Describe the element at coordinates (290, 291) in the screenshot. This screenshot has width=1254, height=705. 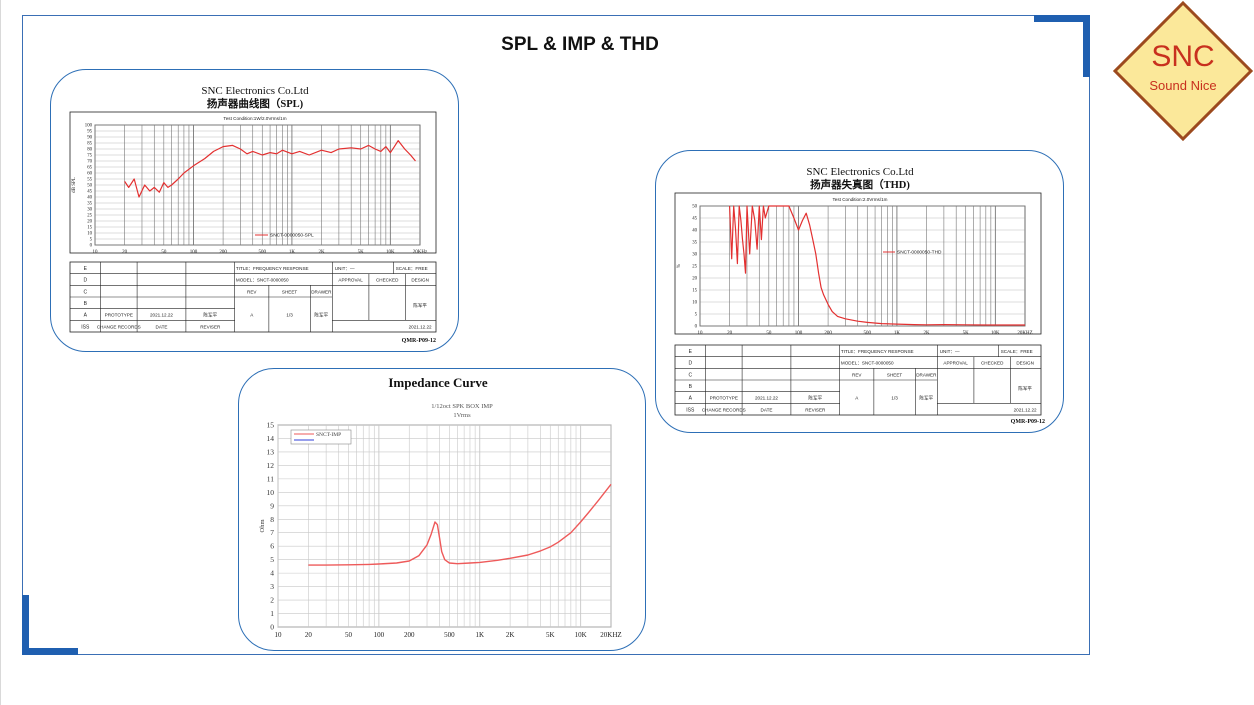
I see `spl-sheet-cell: SHEET` at that location.